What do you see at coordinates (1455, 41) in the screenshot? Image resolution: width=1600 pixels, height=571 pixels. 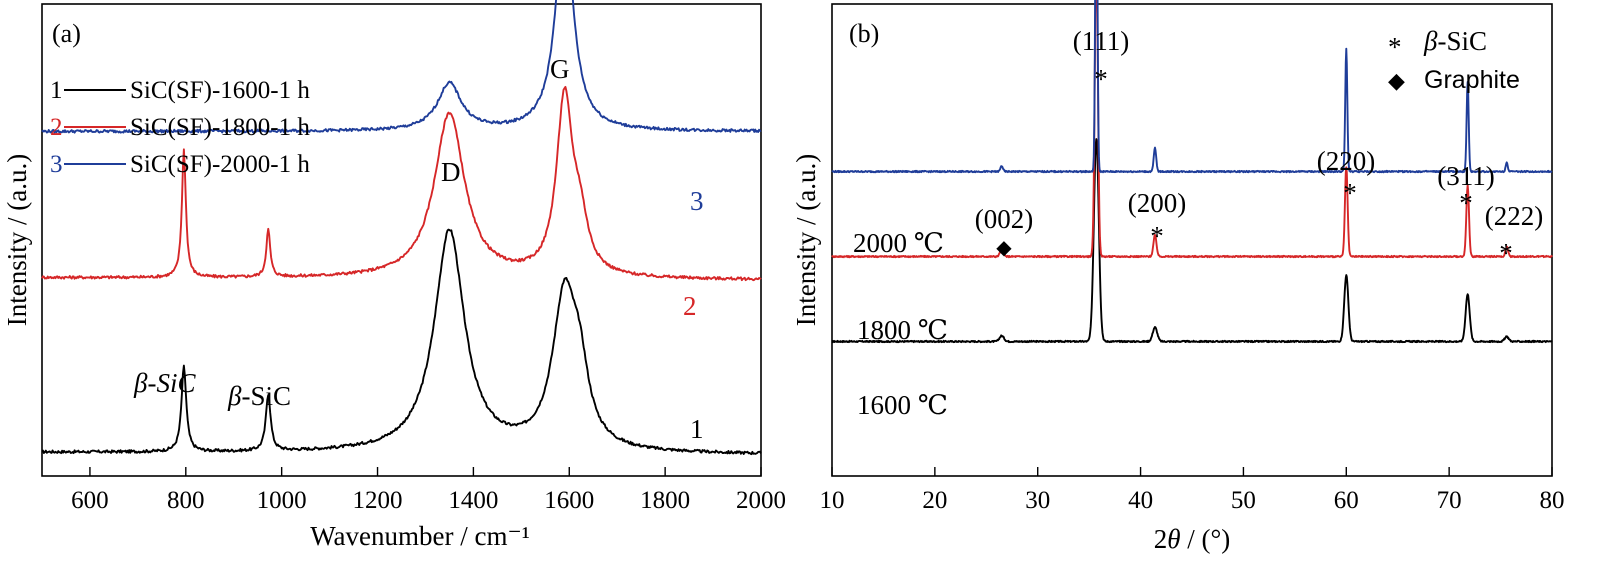 I see `legend-beta-sic-label: β-SiC` at bounding box center [1455, 41].